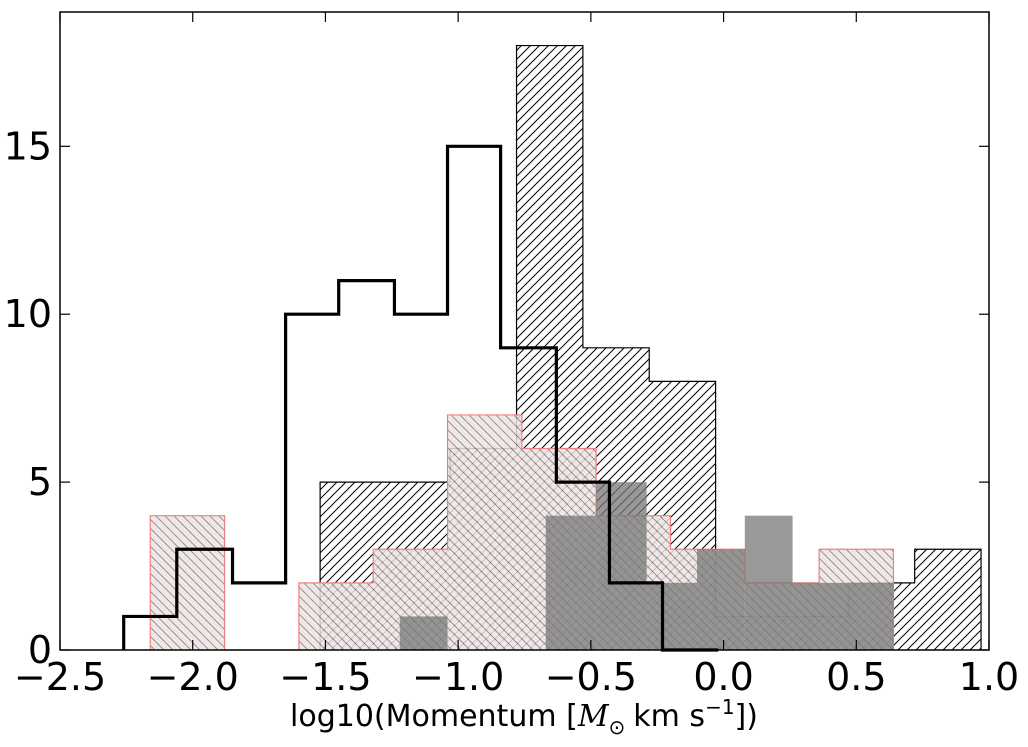  What do you see at coordinates (28, 146) in the screenshot?
I see `y-tick-label: 15` at bounding box center [28, 146].